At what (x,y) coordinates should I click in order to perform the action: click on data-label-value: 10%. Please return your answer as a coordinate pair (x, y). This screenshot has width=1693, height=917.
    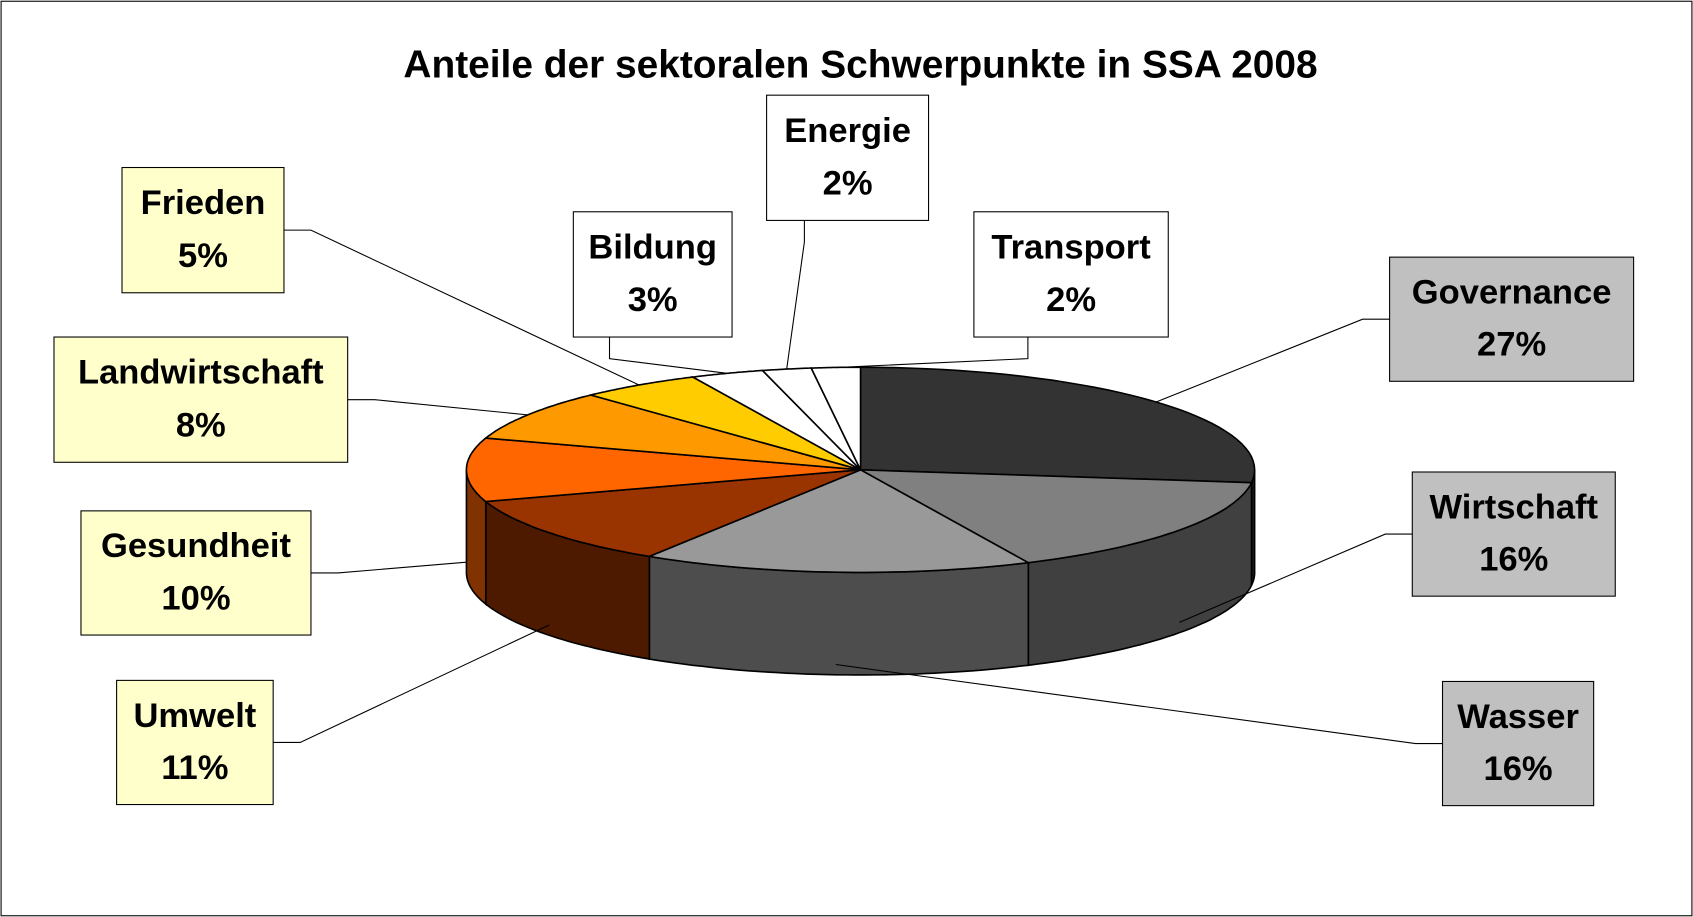
    Looking at the image, I should click on (195, 598).